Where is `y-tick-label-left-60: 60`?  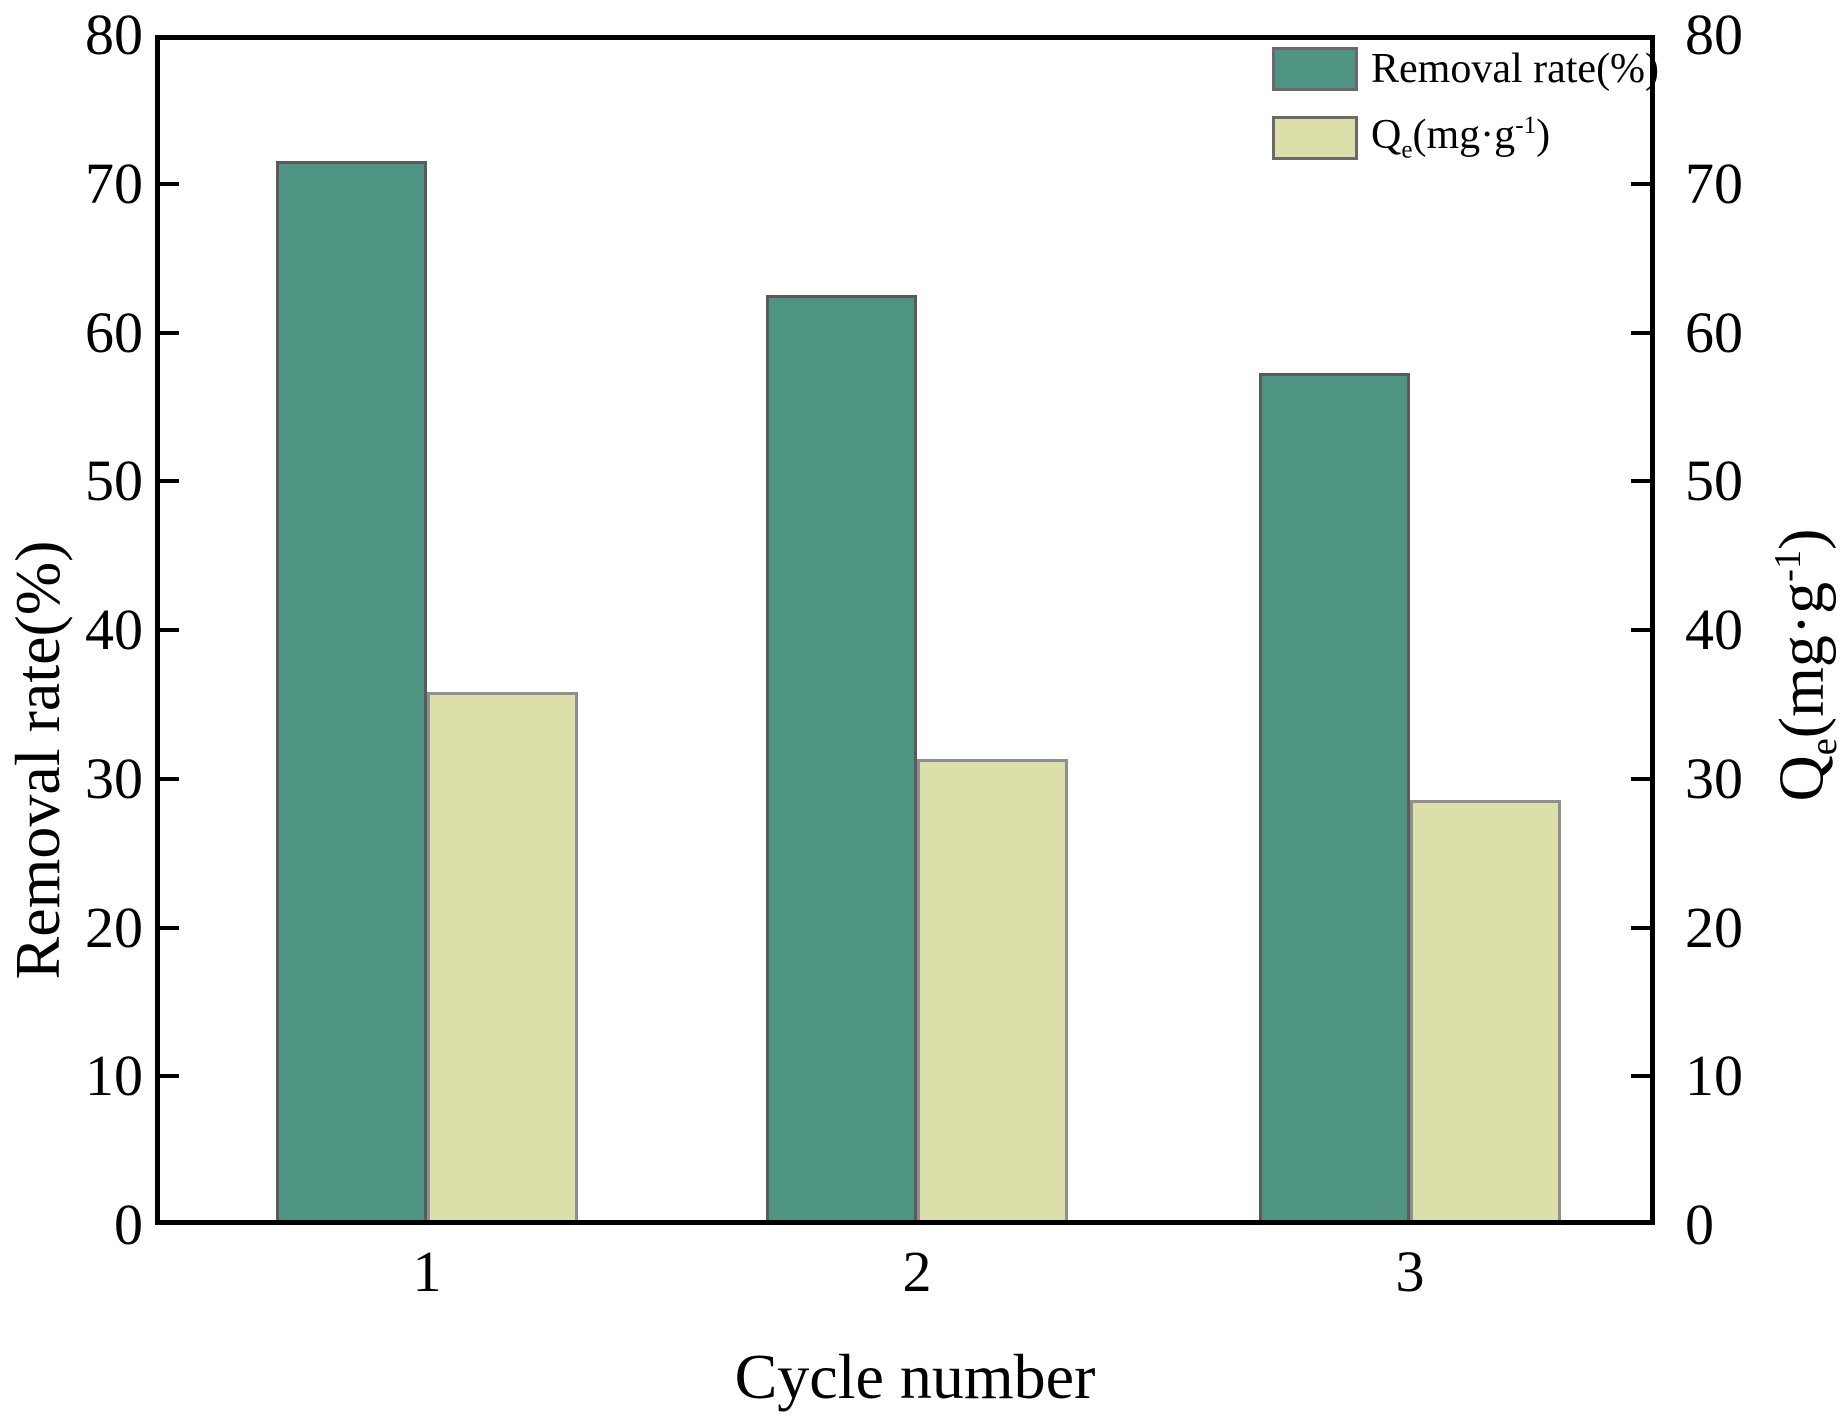 y-tick-label-left-60: 60 is located at coordinates (114, 332).